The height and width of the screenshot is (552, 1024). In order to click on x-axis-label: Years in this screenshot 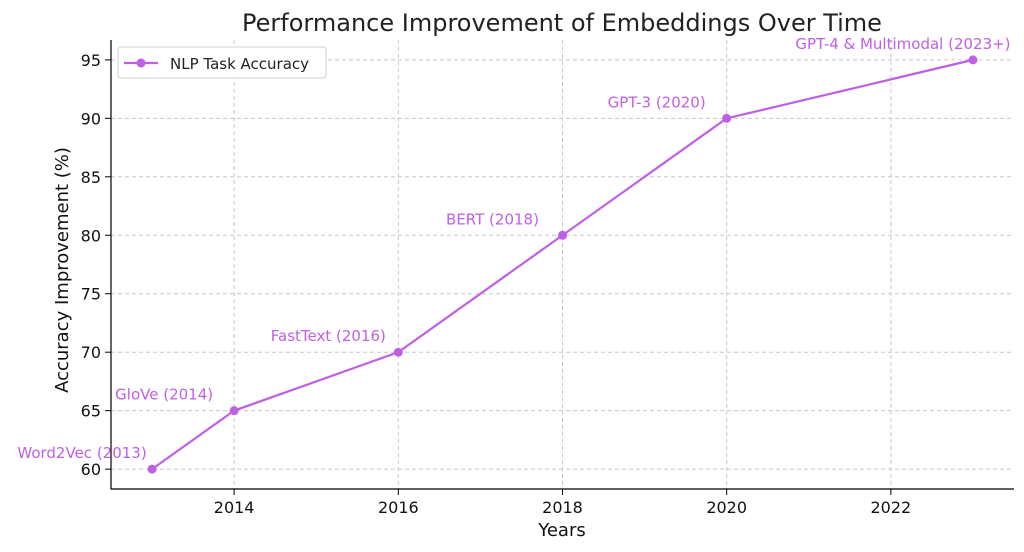, I will do `click(561, 530)`.